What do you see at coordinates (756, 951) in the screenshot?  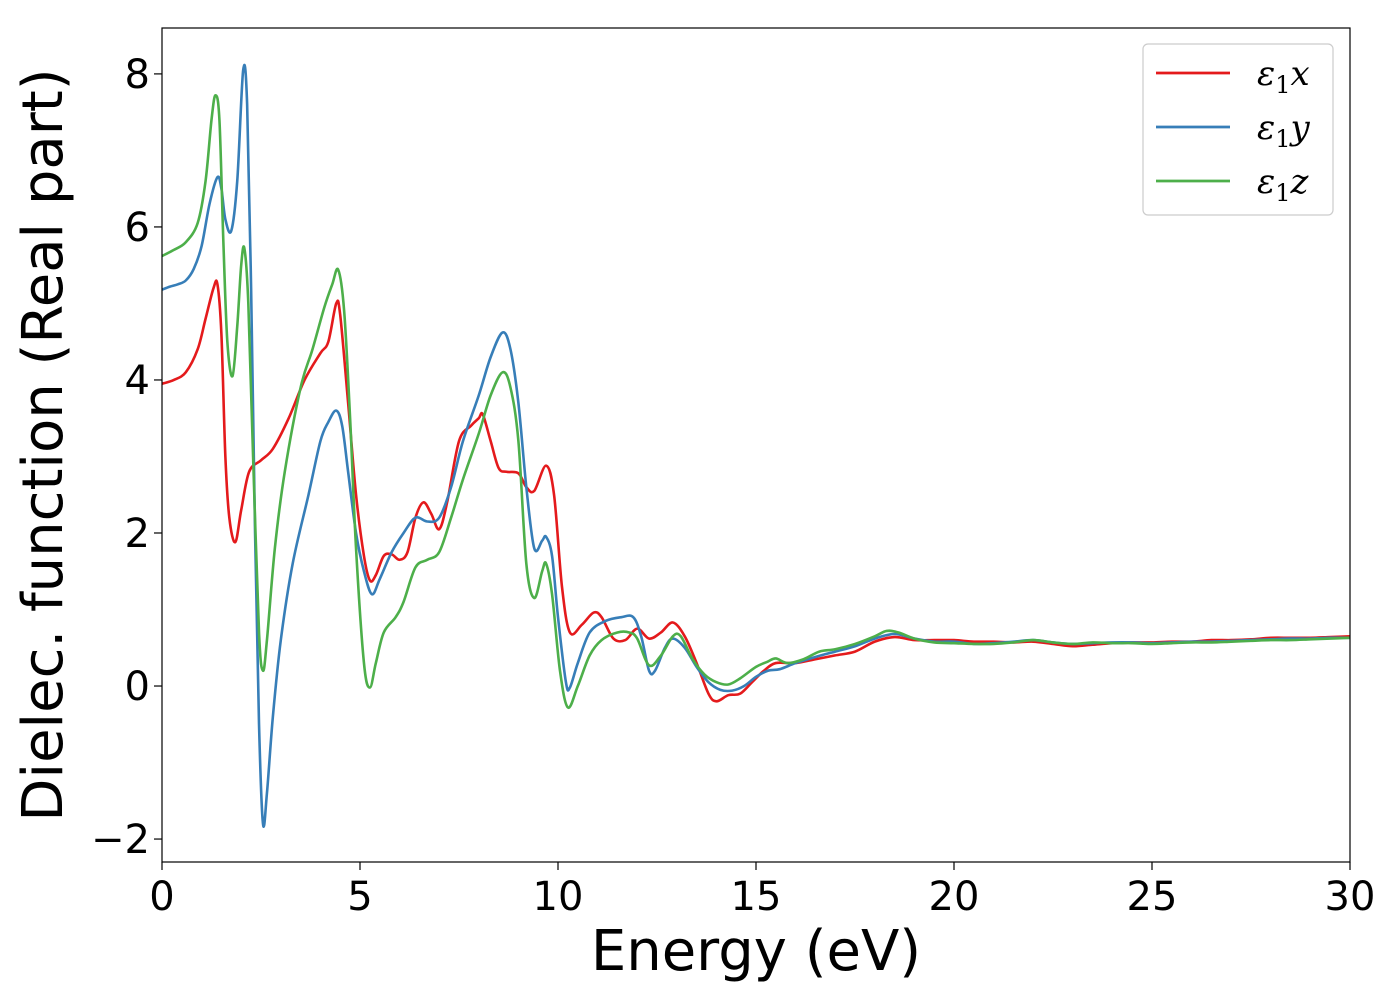 I see `x-axis-title: Energy (eV)` at bounding box center [756, 951].